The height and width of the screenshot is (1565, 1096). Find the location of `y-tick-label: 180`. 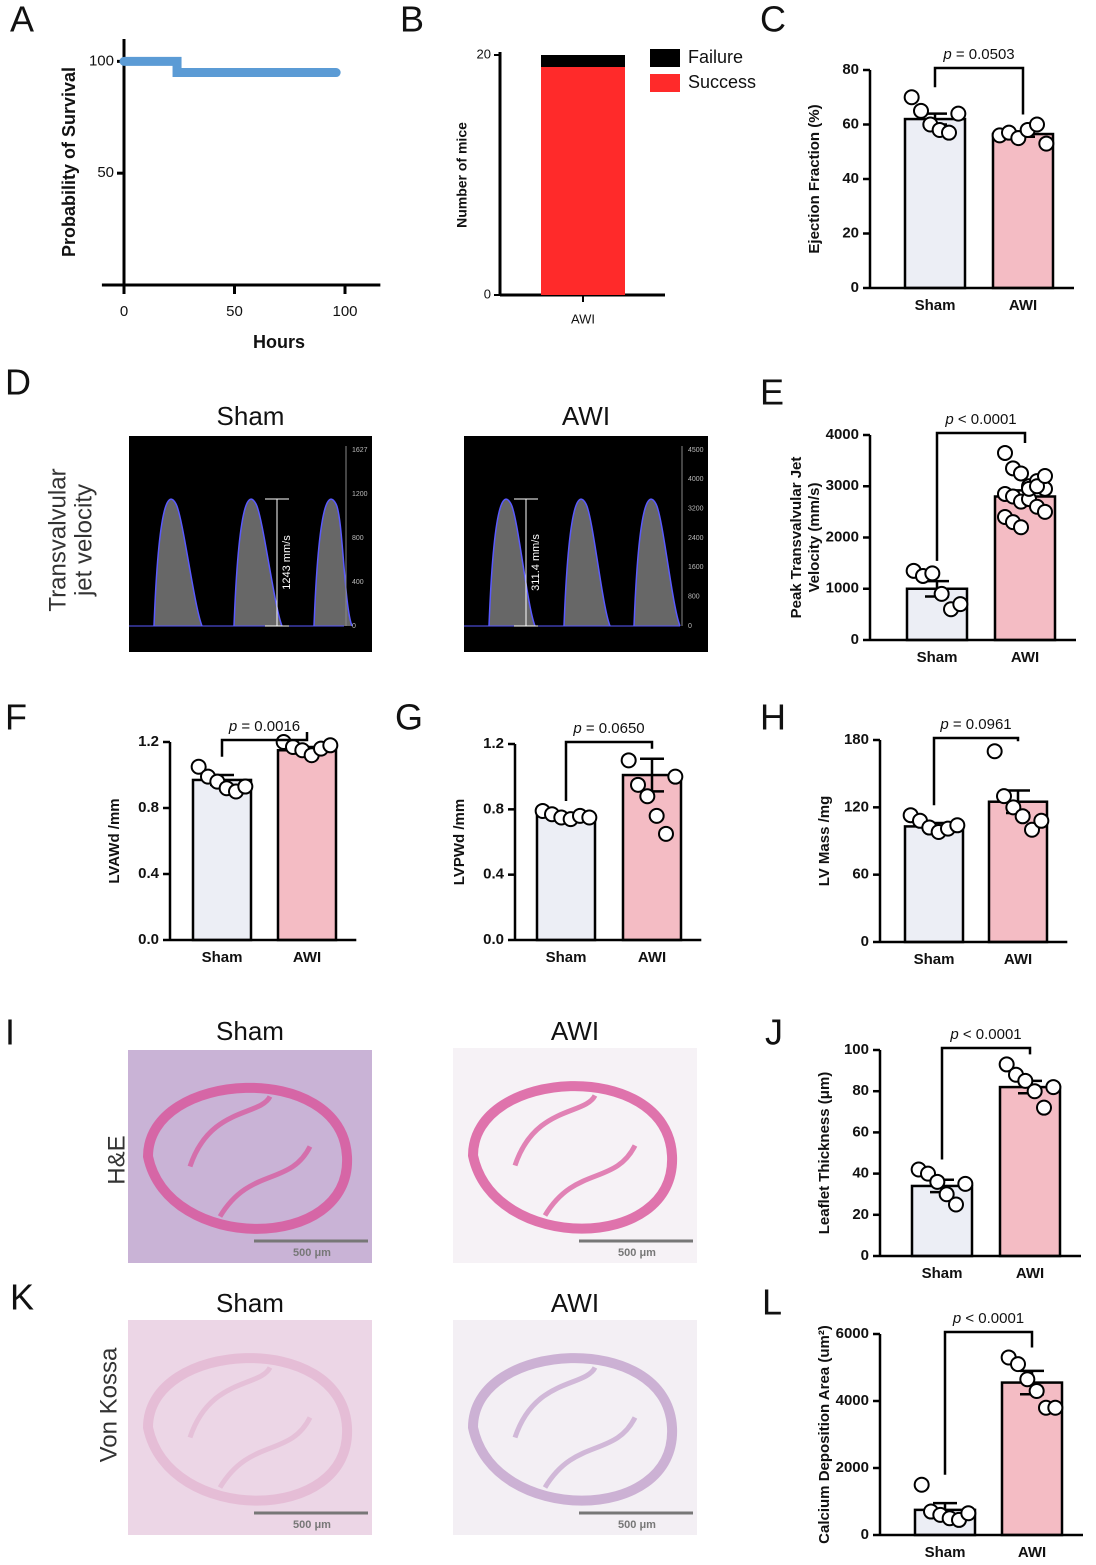

y-tick-label: 180 is located at coordinates (856, 739).